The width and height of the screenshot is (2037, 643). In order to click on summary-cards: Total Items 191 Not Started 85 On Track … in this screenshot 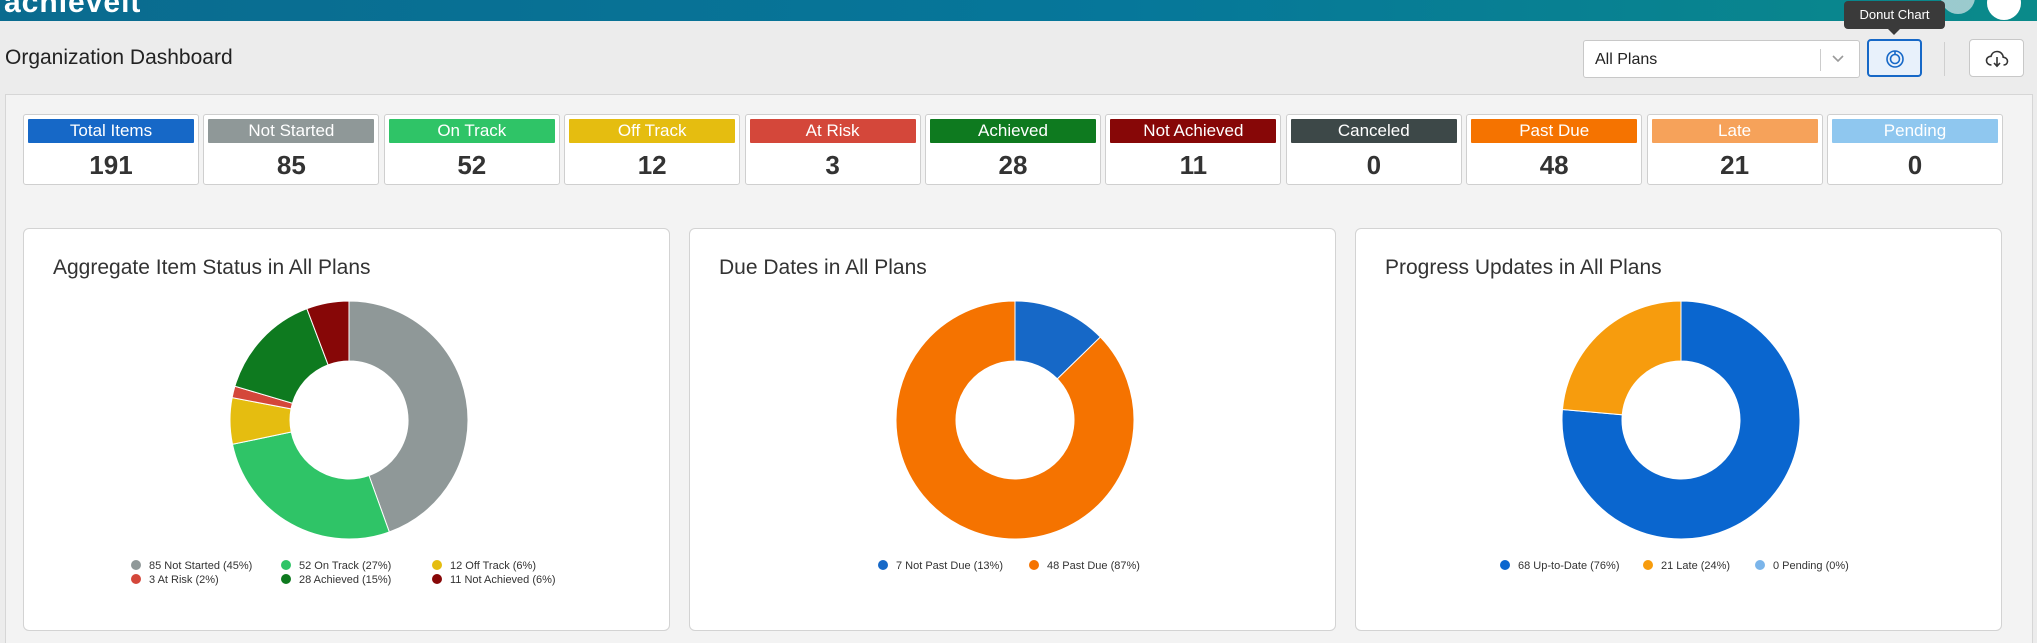, I will do `click(1013, 150)`.